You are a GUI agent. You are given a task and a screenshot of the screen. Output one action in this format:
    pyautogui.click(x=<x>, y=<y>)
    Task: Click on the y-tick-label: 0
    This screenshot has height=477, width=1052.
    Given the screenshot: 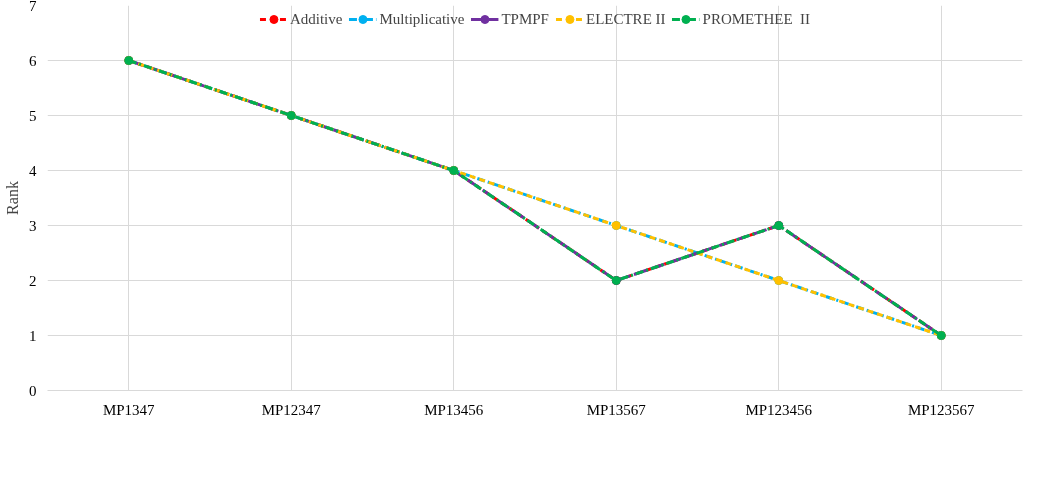 What is the action you would take?
    pyautogui.click(x=33, y=390)
    